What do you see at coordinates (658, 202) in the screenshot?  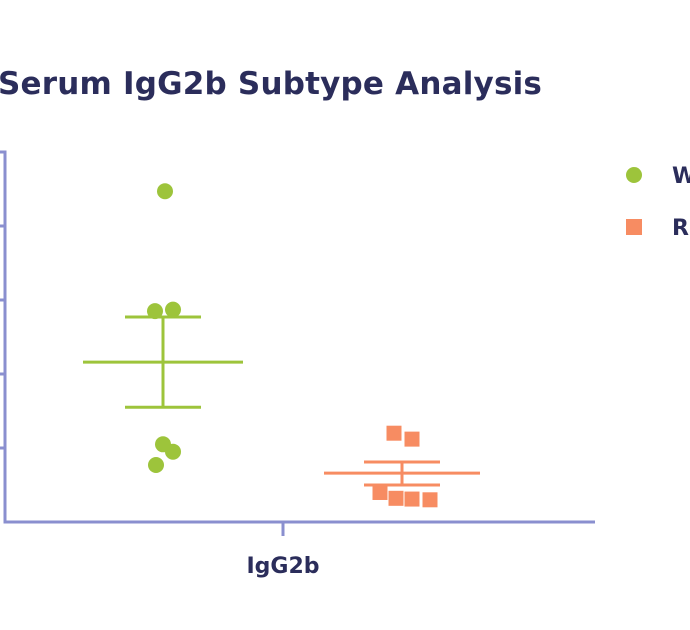 I see `legend: WR` at bounding box center [658, 202].